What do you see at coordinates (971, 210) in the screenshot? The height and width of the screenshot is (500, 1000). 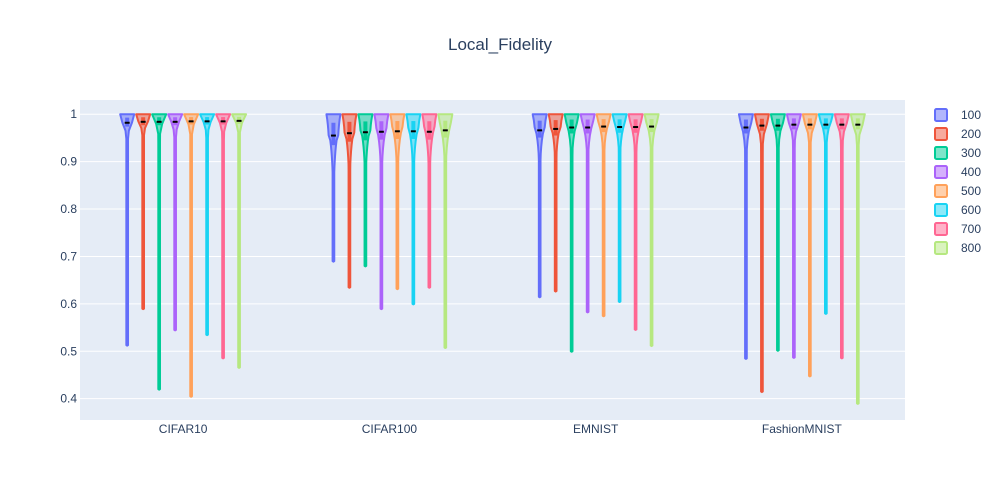 I see `legend-label: 600` at bounding box center [971, 210].